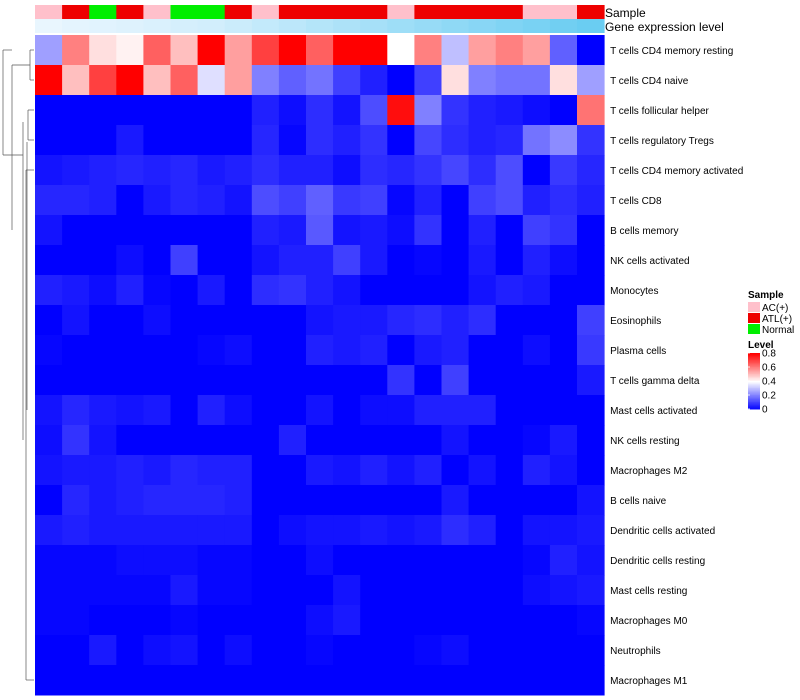  Describe the element at coordinates (662, 141) in the screenshot. I see `row-label: T cells regulatory Tregs` at that location.